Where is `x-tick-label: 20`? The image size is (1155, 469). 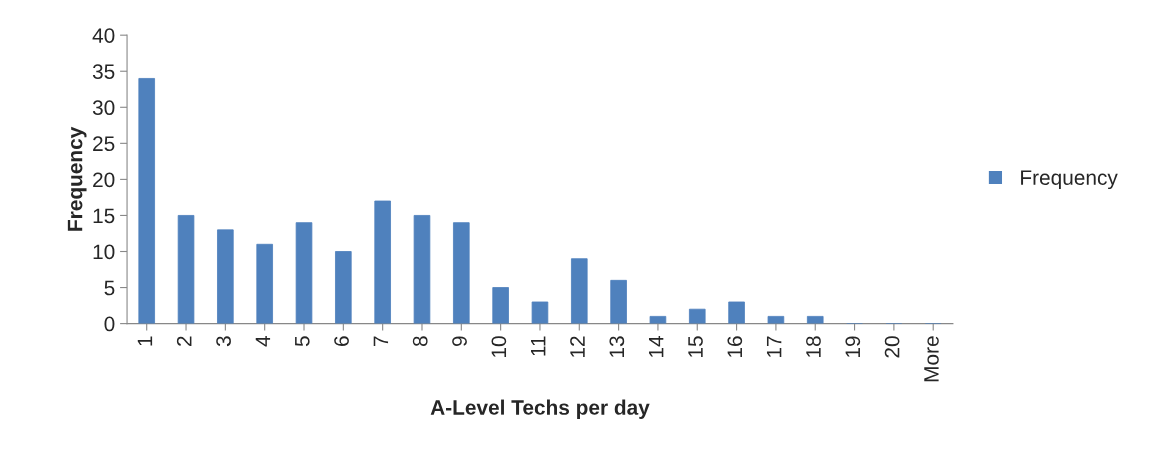
x-tick-label: 20 is located at coordinates (892, 347).